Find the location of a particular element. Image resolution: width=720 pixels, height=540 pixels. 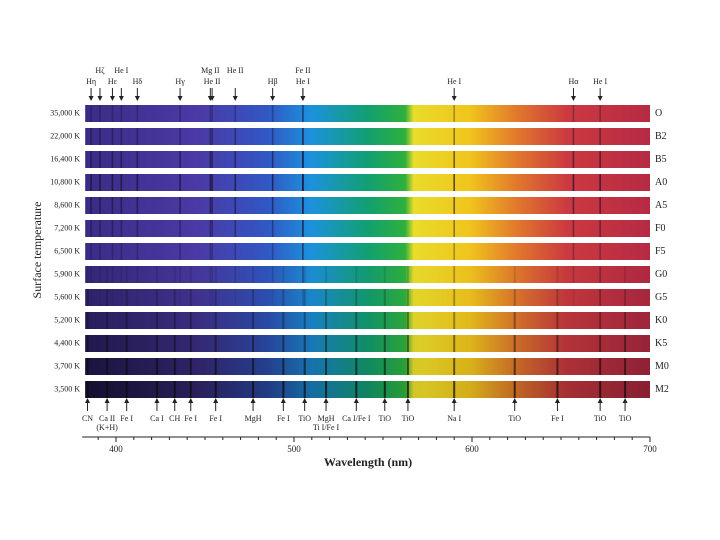

line-label-top: He I is located at coordinates (454, 81).